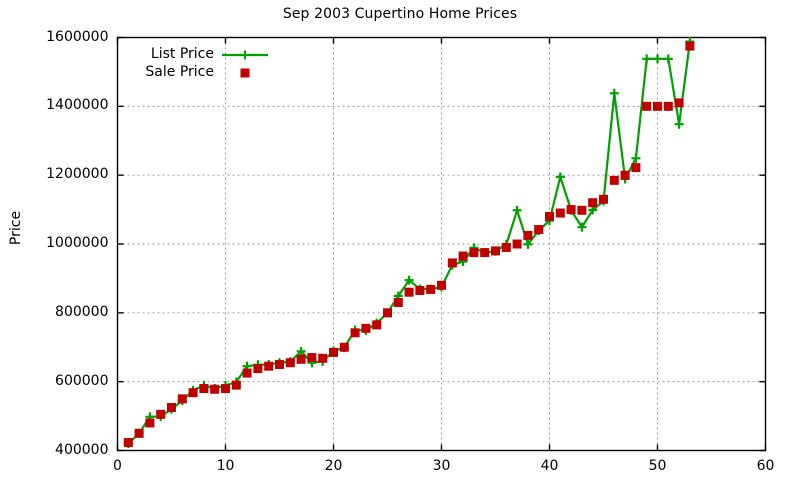 This screenshot has height=480, width=800. I want to click on x-tick-label: 40, so click(549, 465).